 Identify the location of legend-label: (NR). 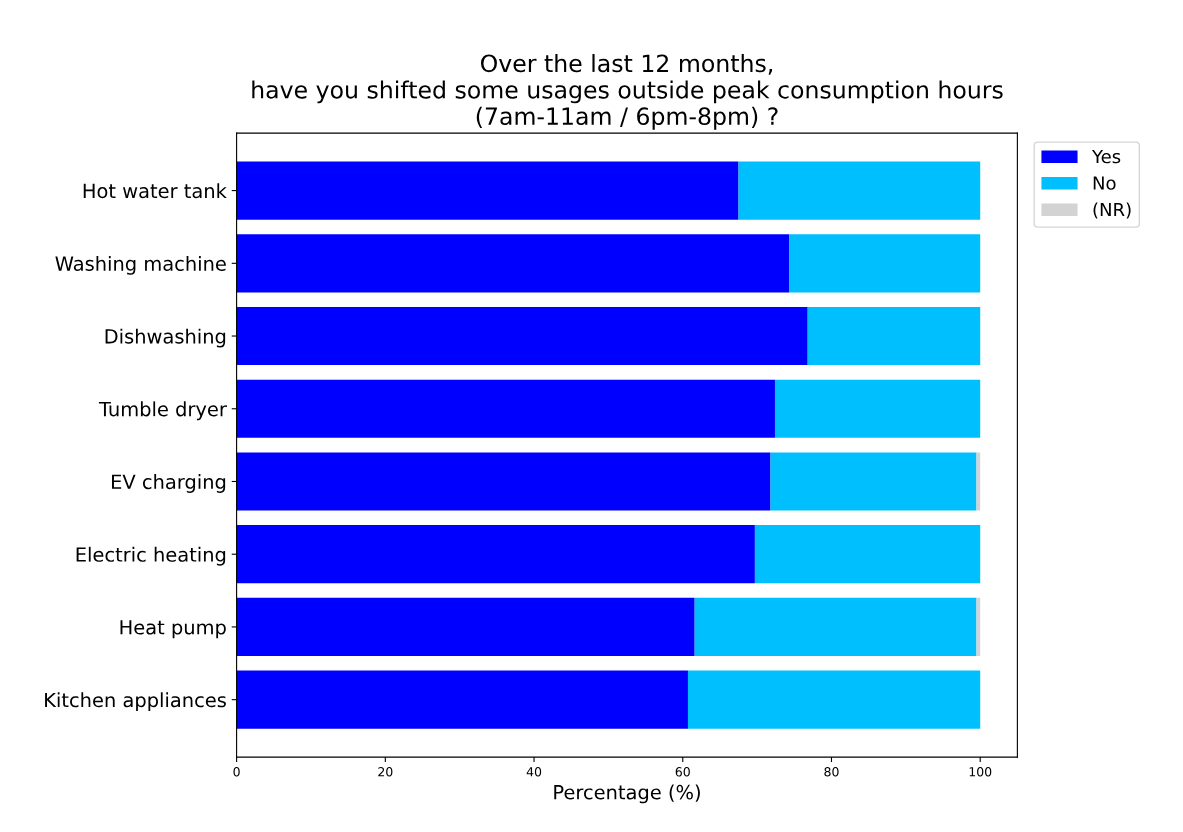
(1112, 210).